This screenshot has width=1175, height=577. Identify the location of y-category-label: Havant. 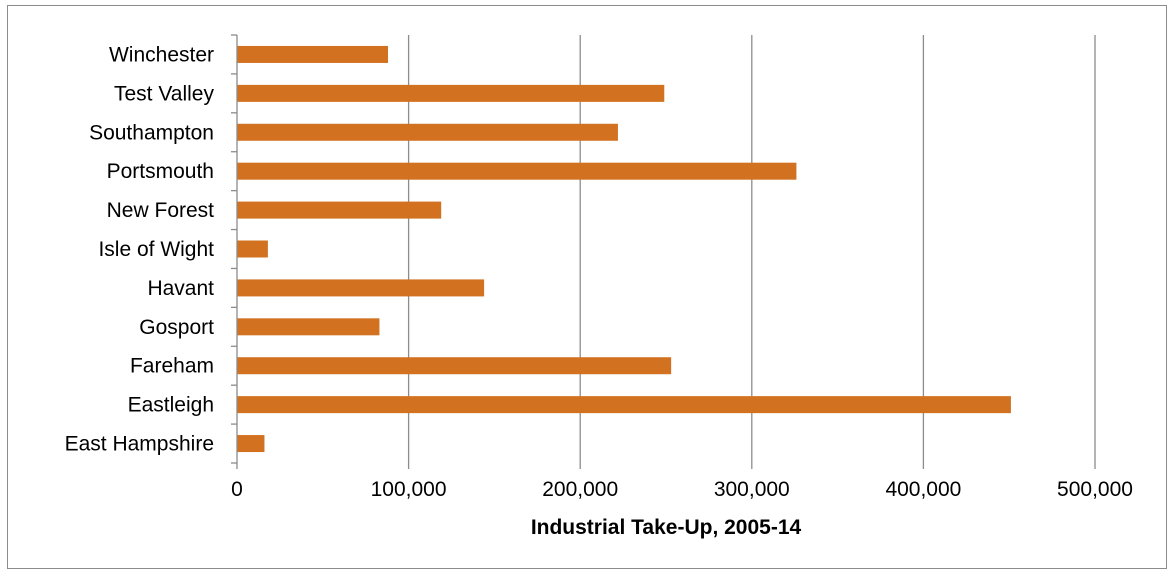
(180, 288).